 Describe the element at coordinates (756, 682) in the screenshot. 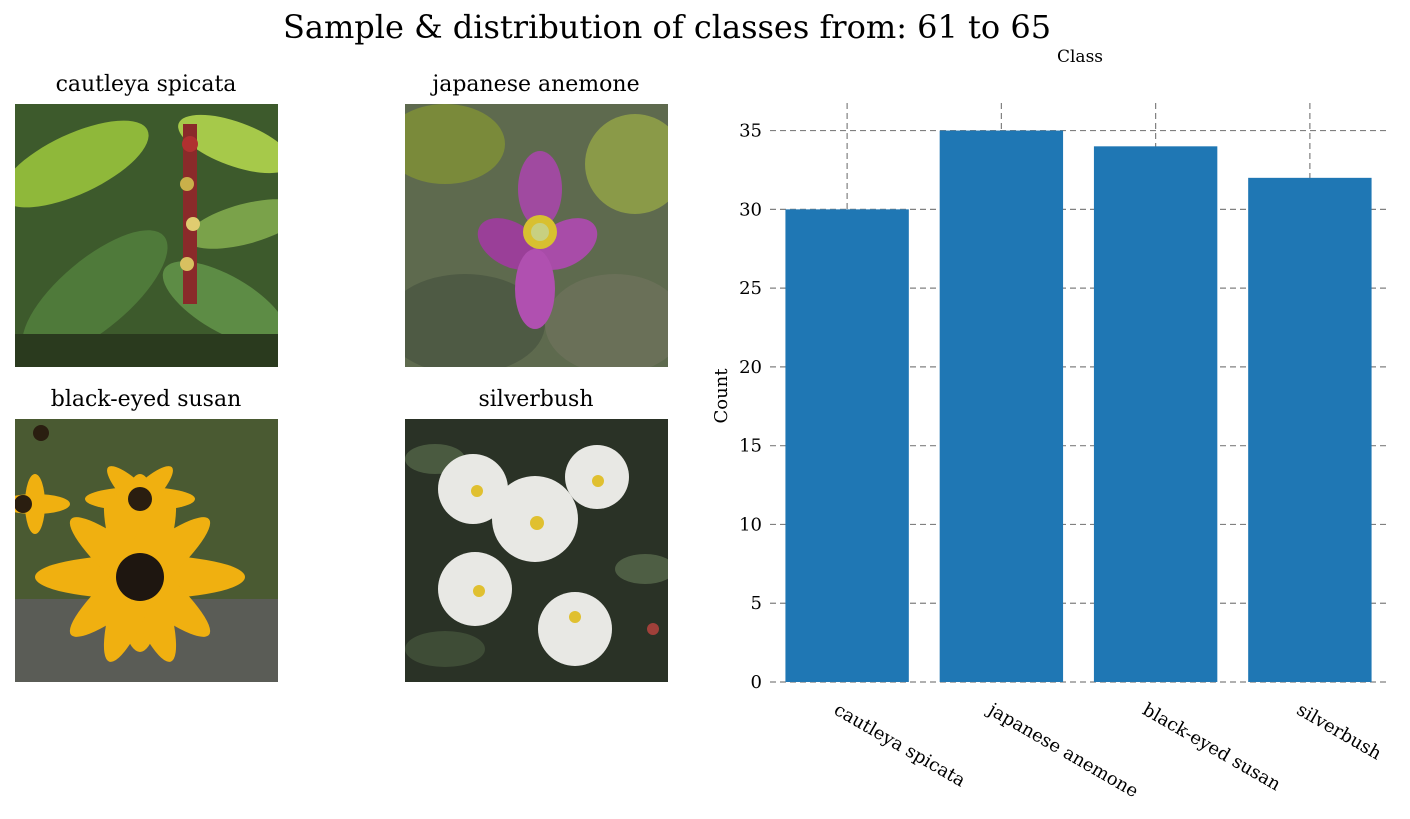

I see `y-tick-label: 0` at that location.